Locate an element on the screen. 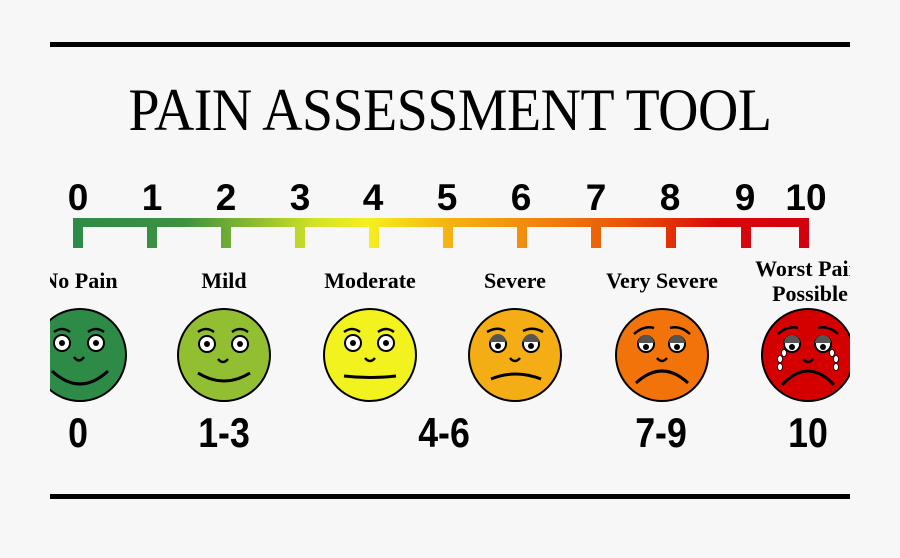 The height and width of the screenshot is (558, 900). range-label-10: 10 is located at coordinates (808, 432).